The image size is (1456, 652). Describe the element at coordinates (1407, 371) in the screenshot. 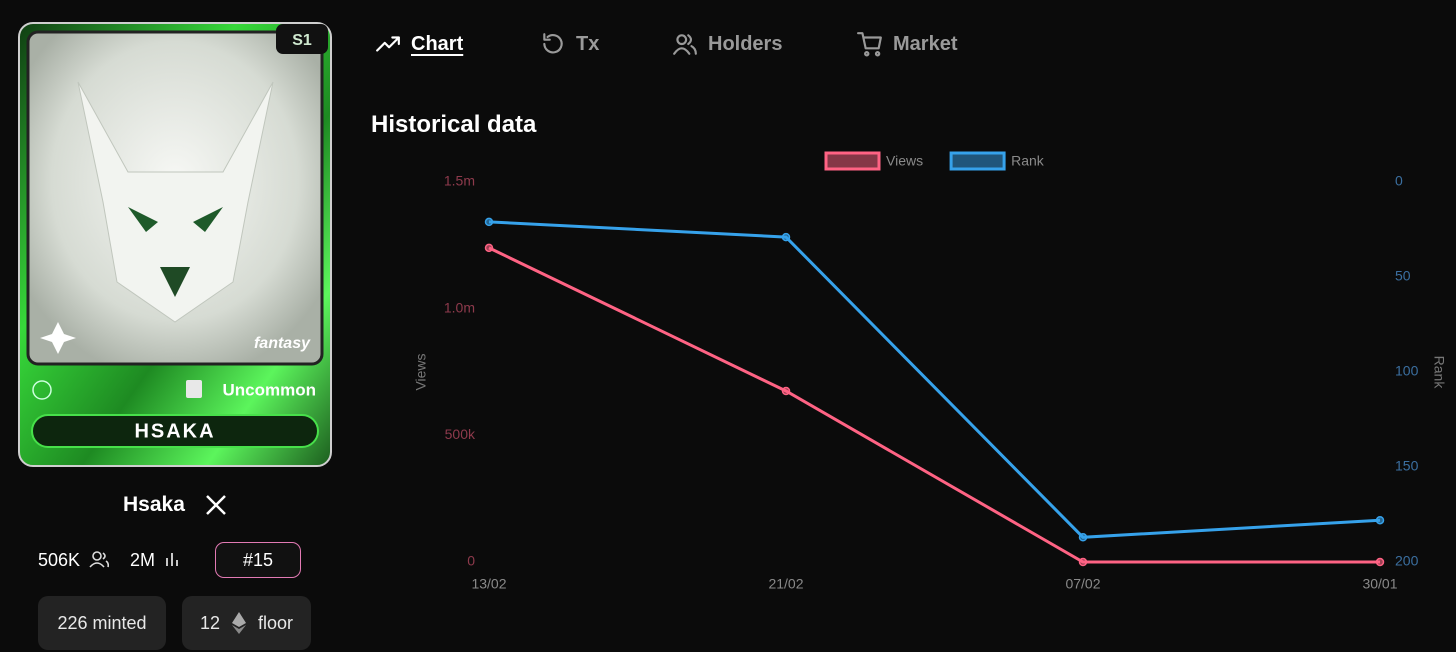

I see `y2-tick-label: 100` at that location.